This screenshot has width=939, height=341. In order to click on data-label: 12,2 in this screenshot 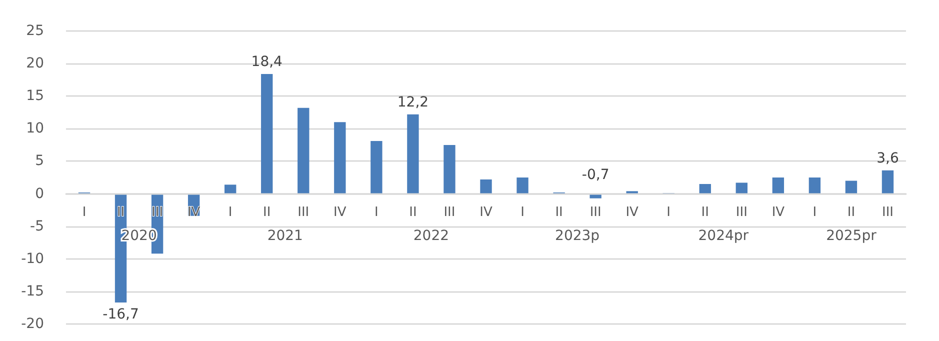, I will do `click(413, 102)`.